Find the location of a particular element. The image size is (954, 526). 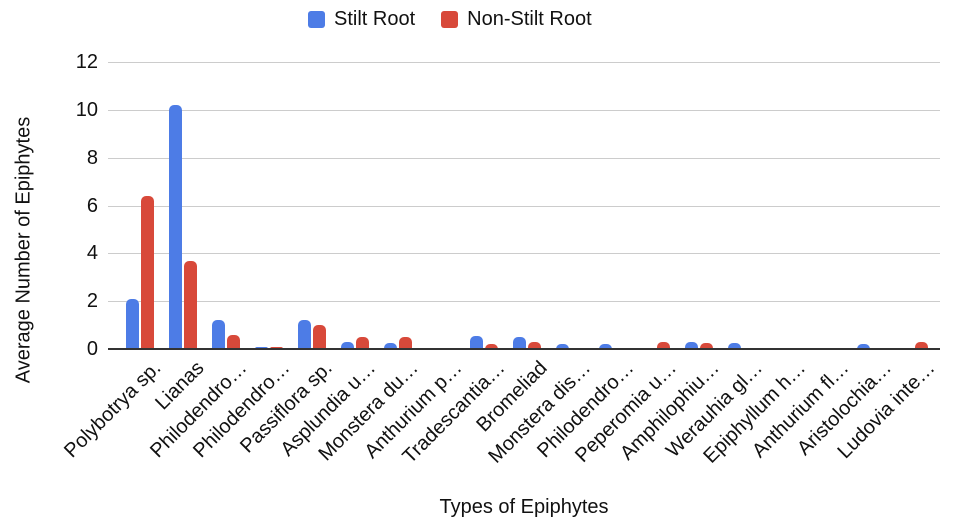

x-axis-line is located at coordinates (524, 349).